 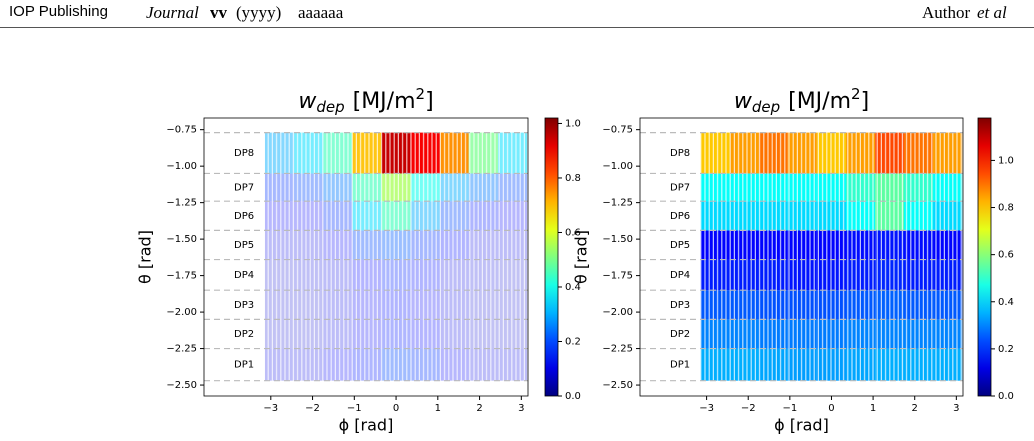 I want to click on et-al: et al, so click(x=992, y=12).